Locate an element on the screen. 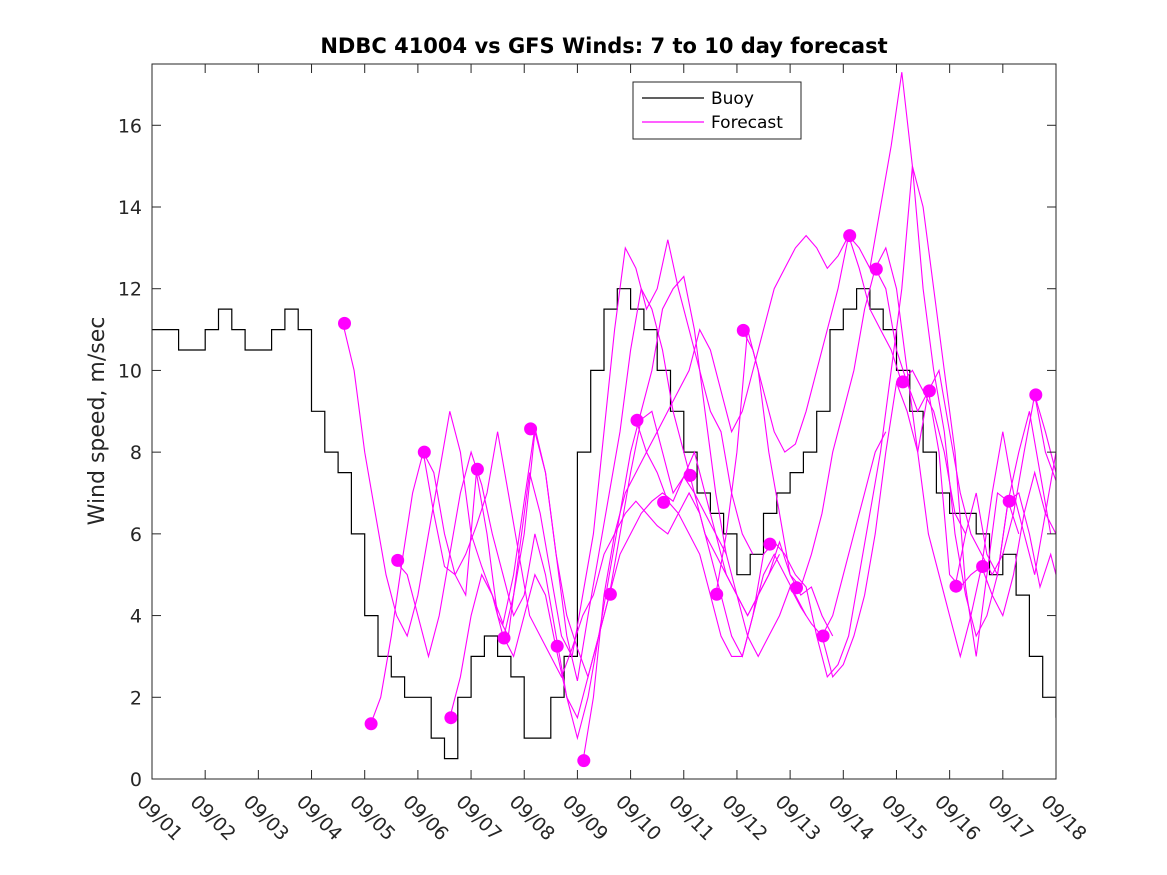  y-tick-label: 14 is located at coordinates (130, 208).